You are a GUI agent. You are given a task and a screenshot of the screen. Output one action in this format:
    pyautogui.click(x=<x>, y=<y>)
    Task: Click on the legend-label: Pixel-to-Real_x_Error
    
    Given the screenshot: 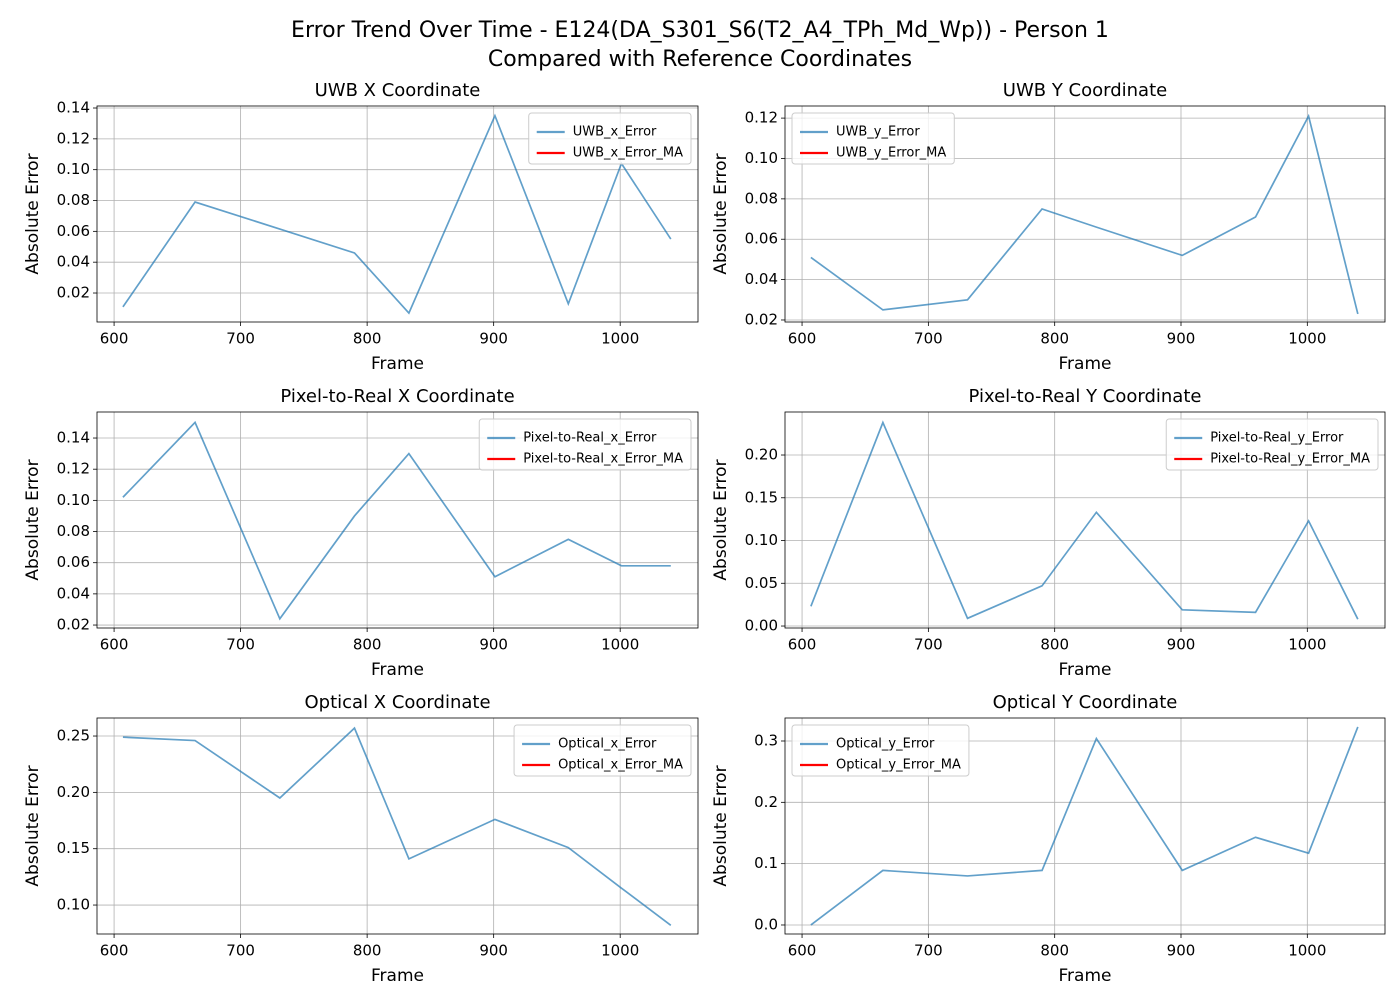 What is the action you would take?
    pyautogui.click(x=590, y=438)
    